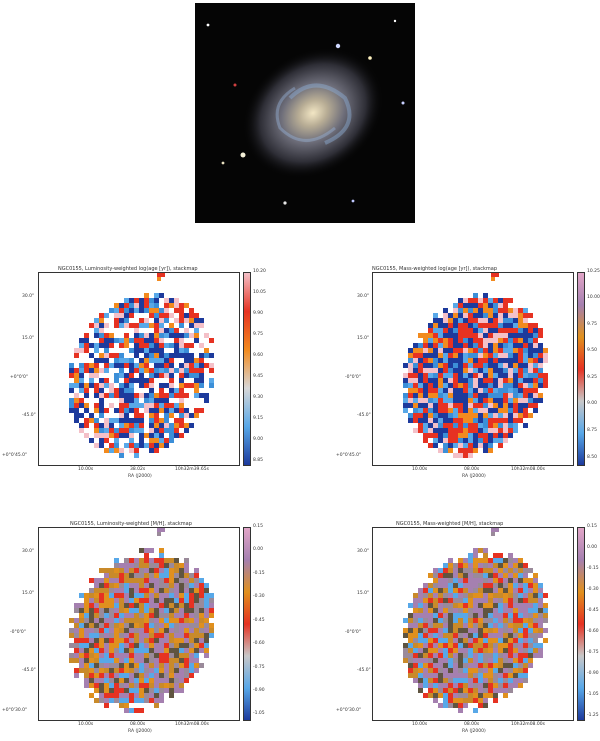 The width and height of the screenshot is (600, 741). What do you see at coordinates (593, 297) in the screenshot?
I see `cbar-tick: 10.00` at bounding box center [593, 297].